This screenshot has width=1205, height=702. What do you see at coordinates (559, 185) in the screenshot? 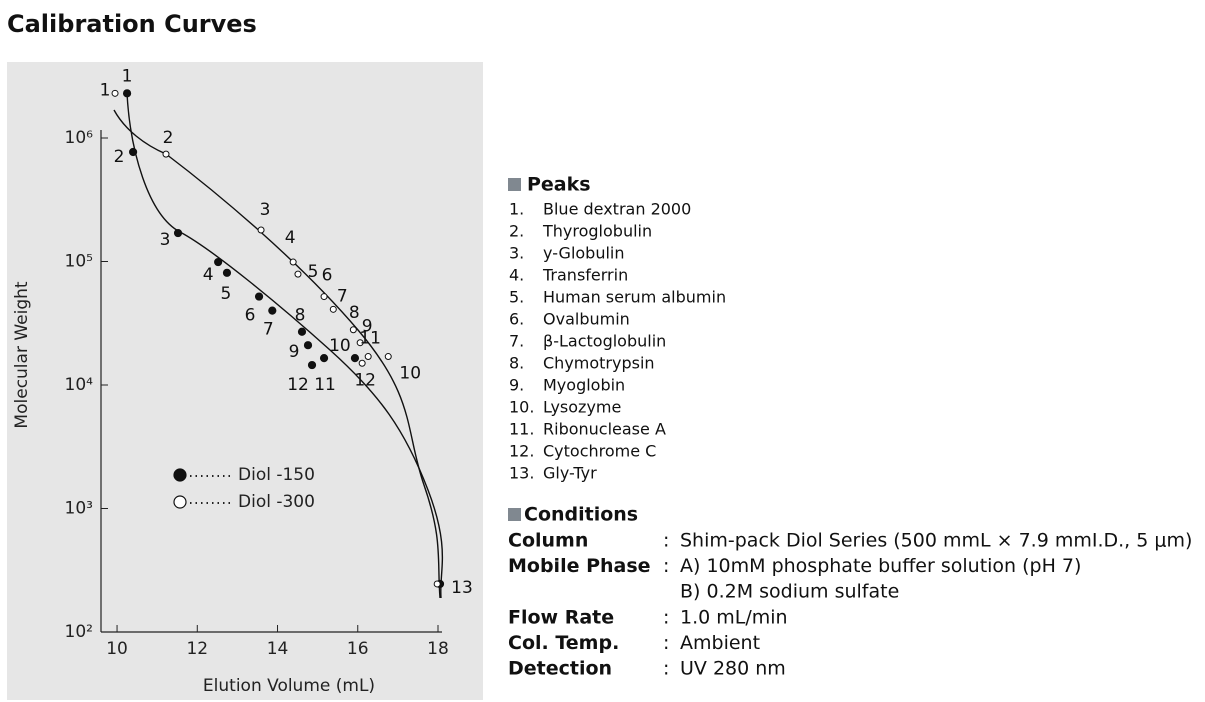
I see `section-title: Peaks` at bounding box center [559, 185].